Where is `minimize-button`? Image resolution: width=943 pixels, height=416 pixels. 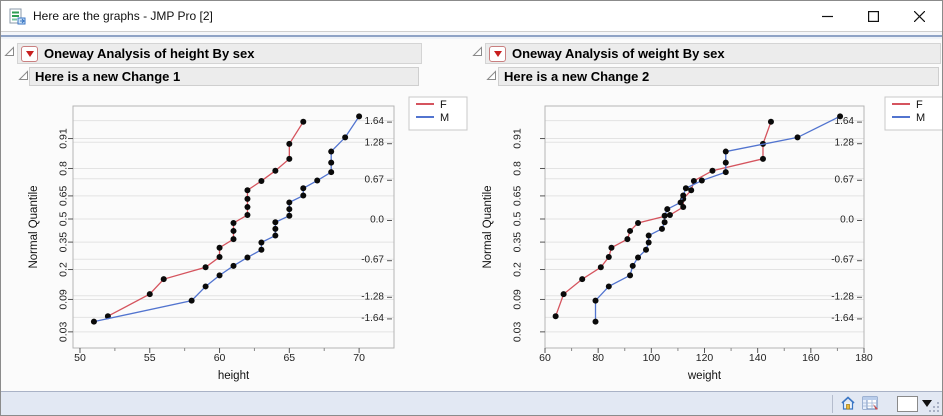
minimize-button is located at coordinates (827, 16).